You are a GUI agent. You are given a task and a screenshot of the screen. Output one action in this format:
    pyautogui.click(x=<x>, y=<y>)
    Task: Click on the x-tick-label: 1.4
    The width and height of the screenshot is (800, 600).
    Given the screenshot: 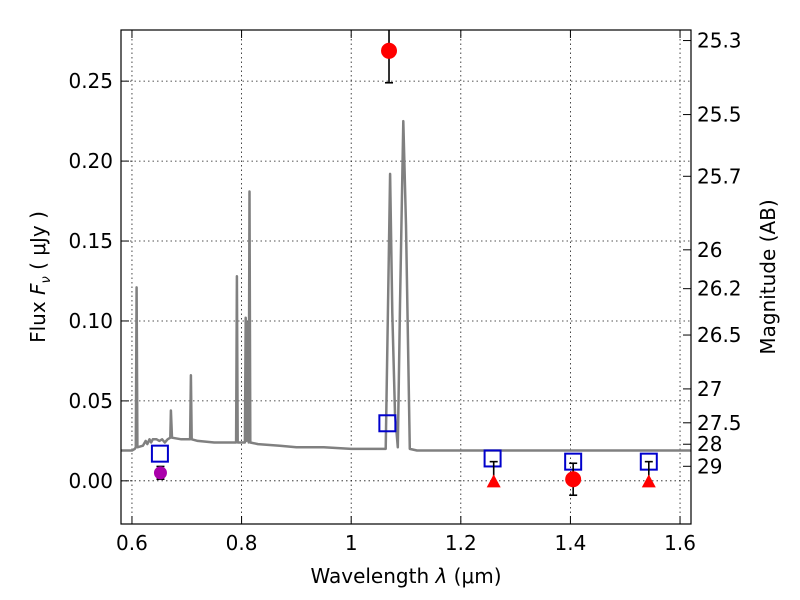 What is the action you would take?
    pyautogui.click(x=571, y=543)
    